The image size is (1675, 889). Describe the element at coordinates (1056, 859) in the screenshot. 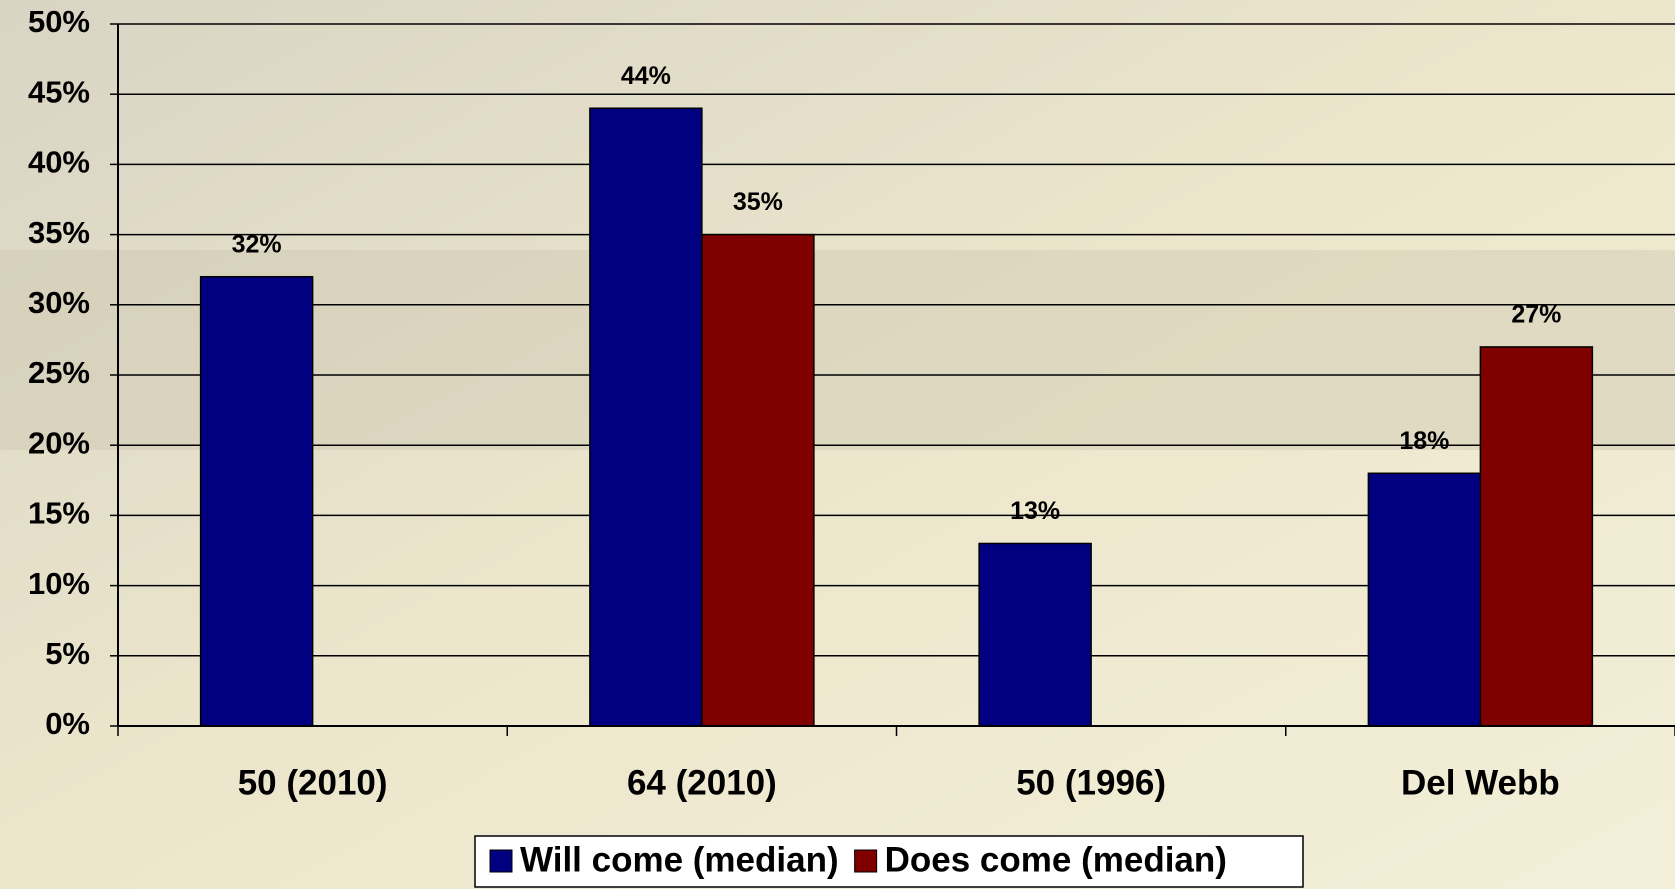

I see `legend-label: Does come (median)` at that location.